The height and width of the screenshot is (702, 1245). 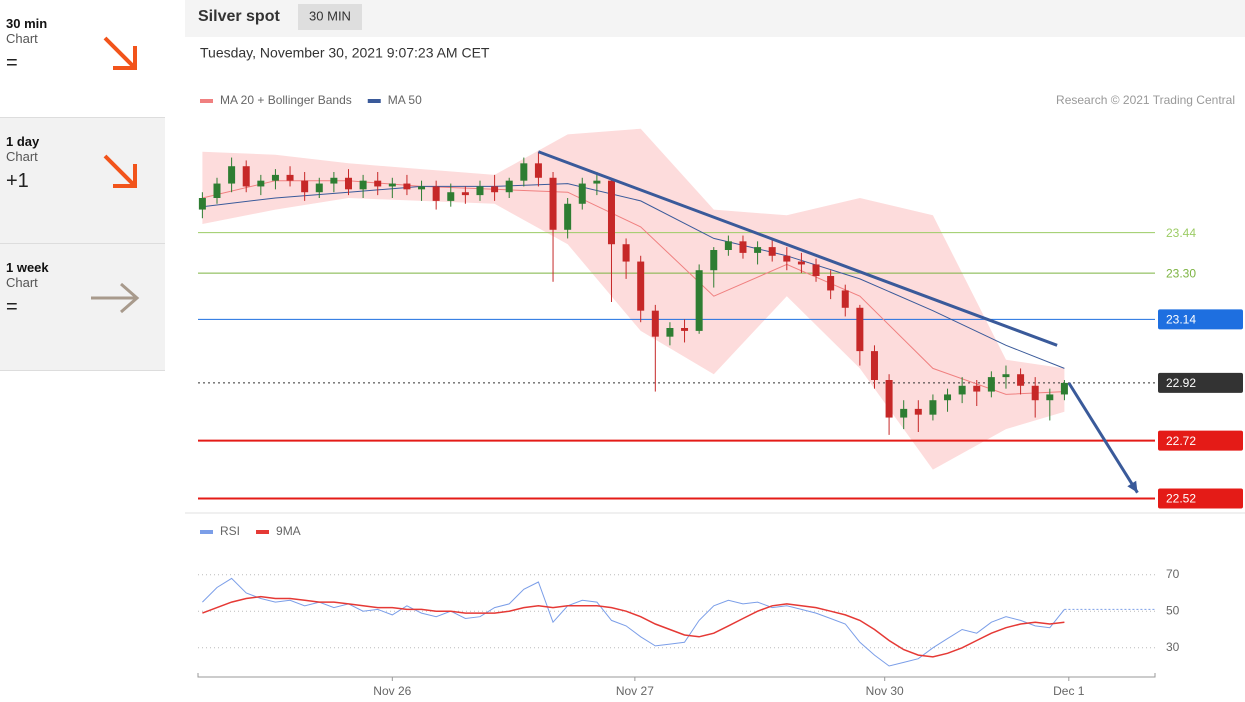 I want to click on x-tick-label: Nov 30, so click(x=885, y=691).